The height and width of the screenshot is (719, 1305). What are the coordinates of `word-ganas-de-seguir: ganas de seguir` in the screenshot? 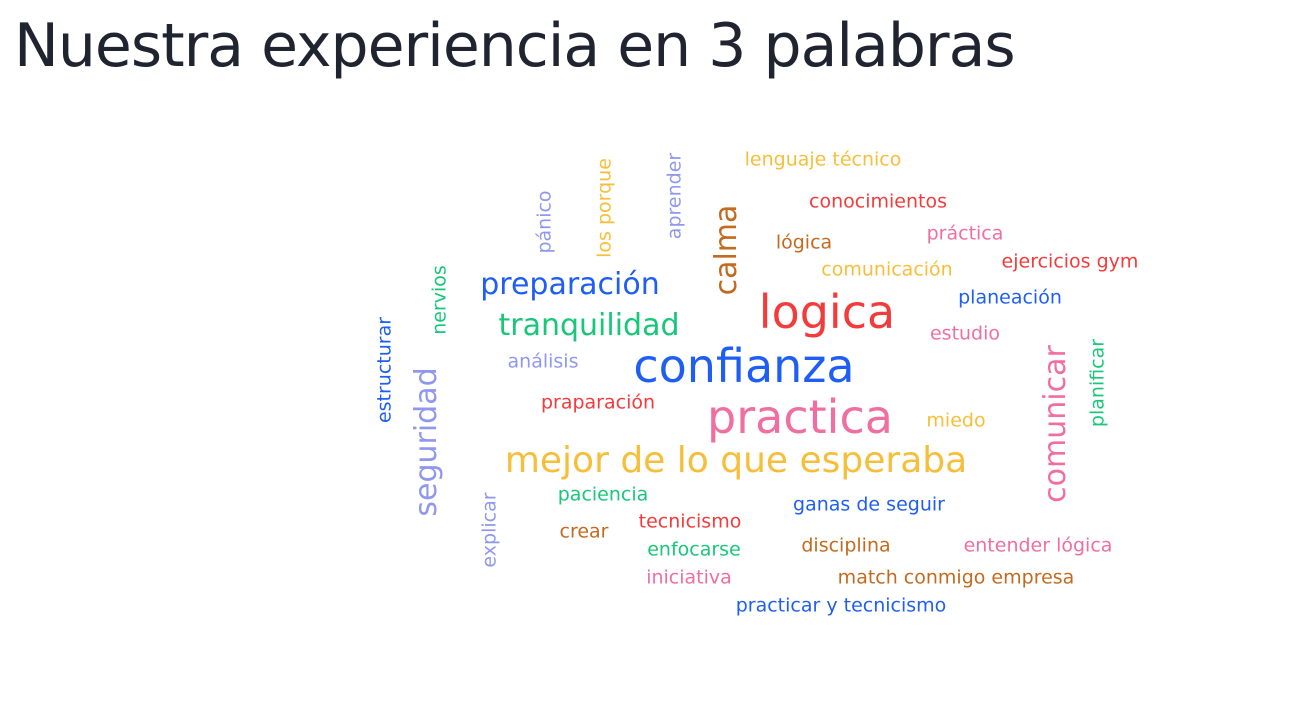 It's located at (869, 504).